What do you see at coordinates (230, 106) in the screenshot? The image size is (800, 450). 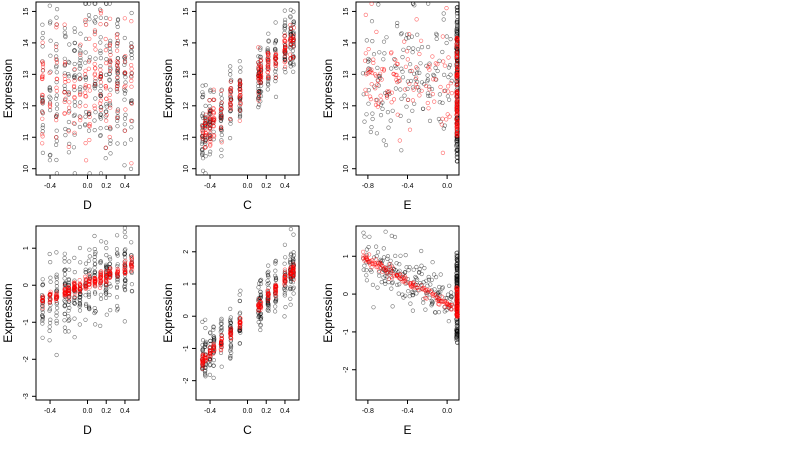 I see `panel-2: -0.4 0.0 0.2 0.4 10 11 12 13 14 15 C Expression` at bounding box center [230, 106].